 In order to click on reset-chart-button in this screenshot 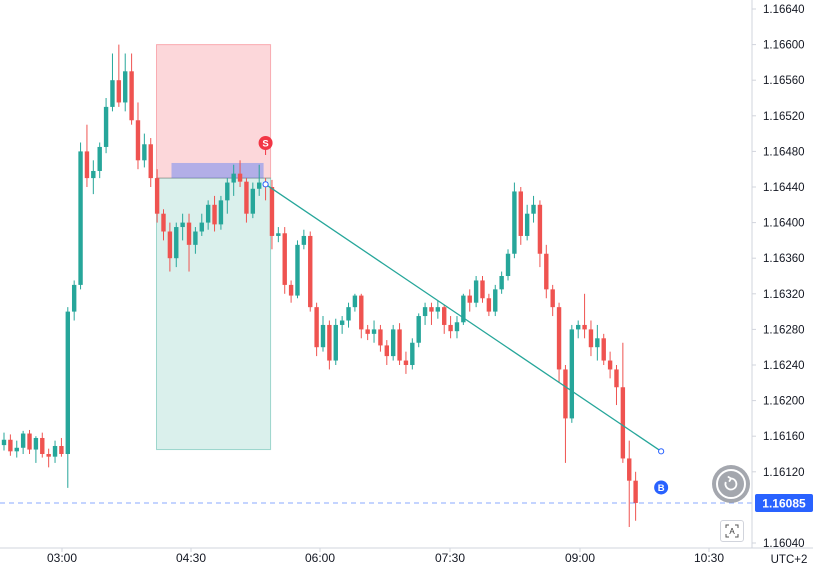, I will do `click(731, 484)`.